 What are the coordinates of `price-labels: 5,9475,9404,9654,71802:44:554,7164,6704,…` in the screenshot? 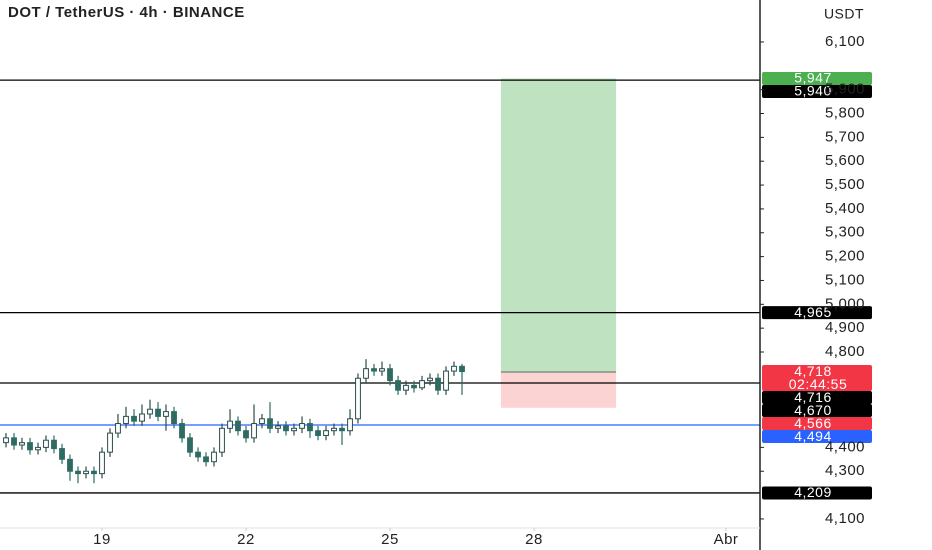 It's located at (817, 285).